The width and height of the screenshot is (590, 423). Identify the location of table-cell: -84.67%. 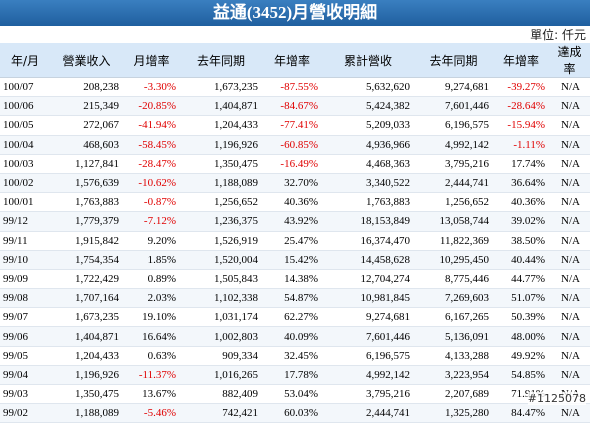
(292, 106).